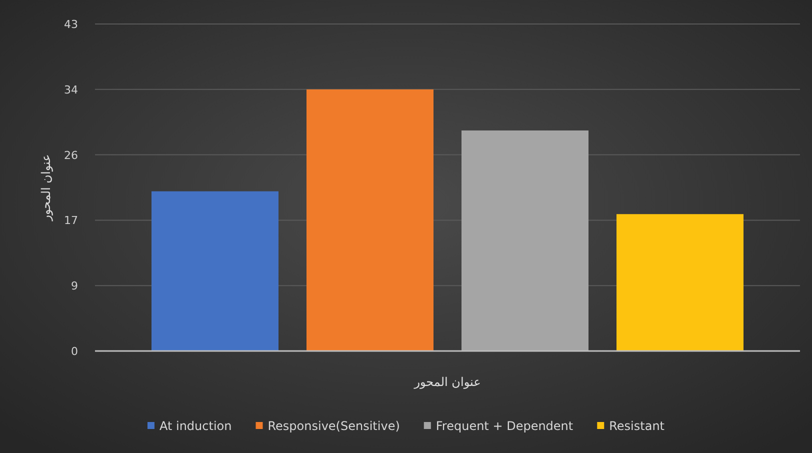 Image resolution: width=812 pixels, height=453 pixels. Describe the element at coordinates (334, 426) in the screenshot. I see `legend-label: Responsive(Sensitive)` at that location.